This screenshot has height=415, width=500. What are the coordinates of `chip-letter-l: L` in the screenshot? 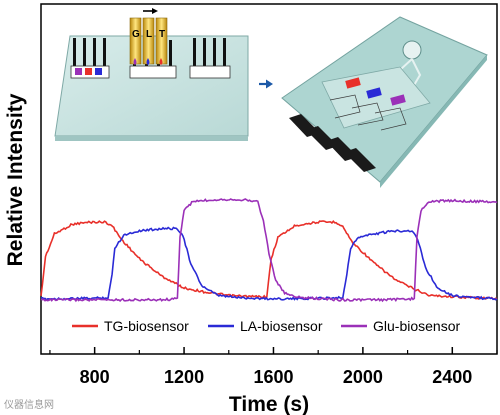 It's located at (149, 34).